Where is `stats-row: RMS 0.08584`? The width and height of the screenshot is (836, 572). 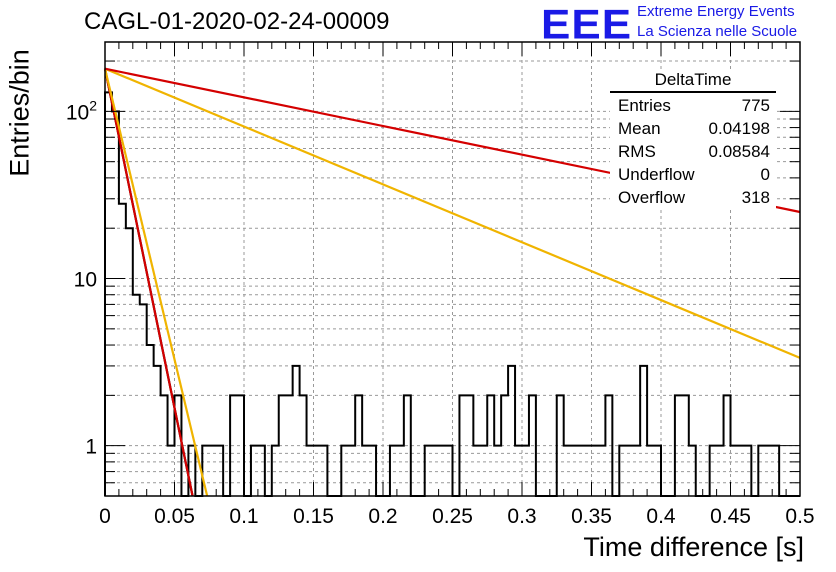 stats-row: RMS 0.08584 is located at coordinates (693, 151).